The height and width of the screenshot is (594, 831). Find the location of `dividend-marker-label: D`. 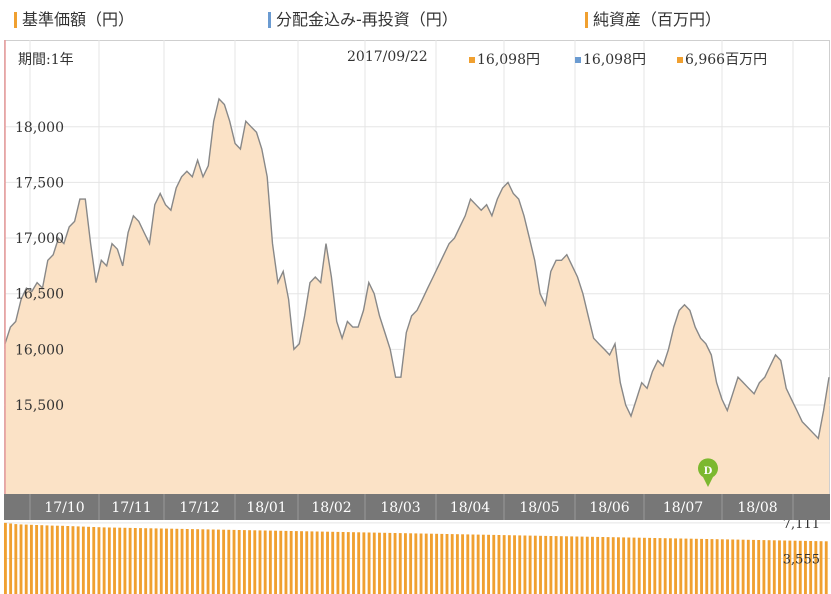

dividend-marker-label: D is located at coordinates (708, 471).